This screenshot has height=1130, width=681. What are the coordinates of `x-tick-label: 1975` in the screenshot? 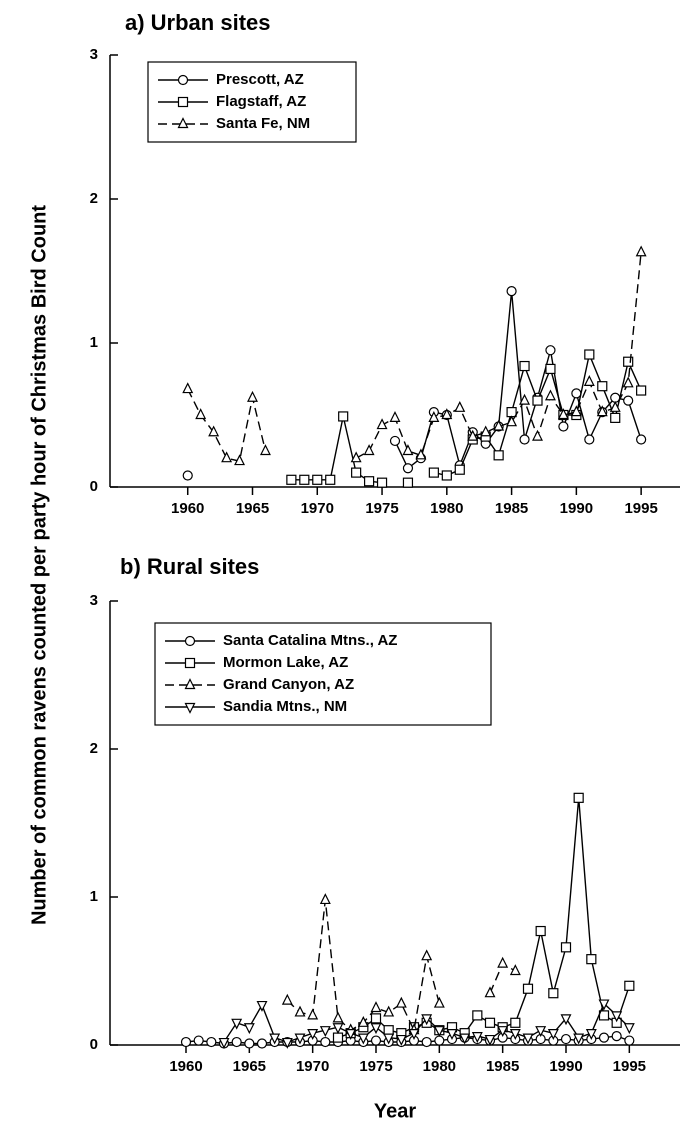 It's located at (375, 1066).